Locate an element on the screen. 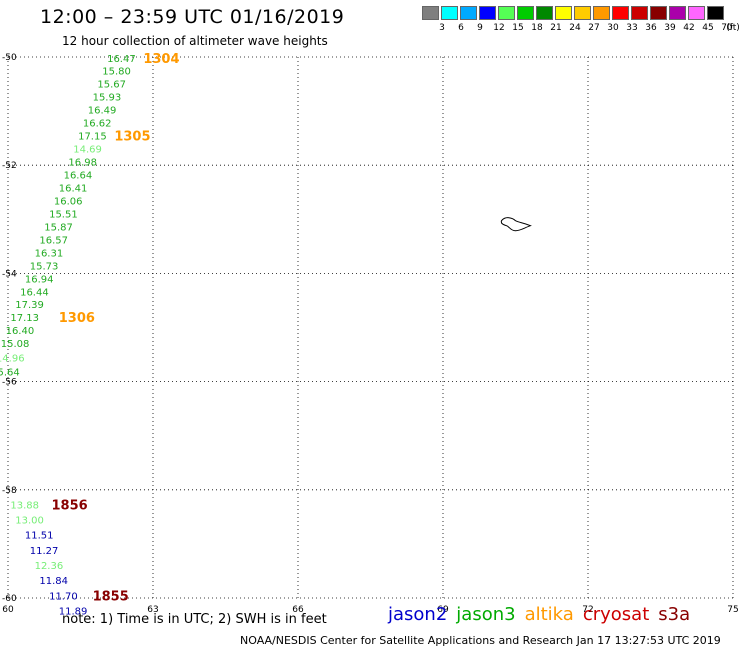 Image resolution: width=740 pixels, height=650 pixels. pass-time-label: 1856 is located at coordinates (70, 505).